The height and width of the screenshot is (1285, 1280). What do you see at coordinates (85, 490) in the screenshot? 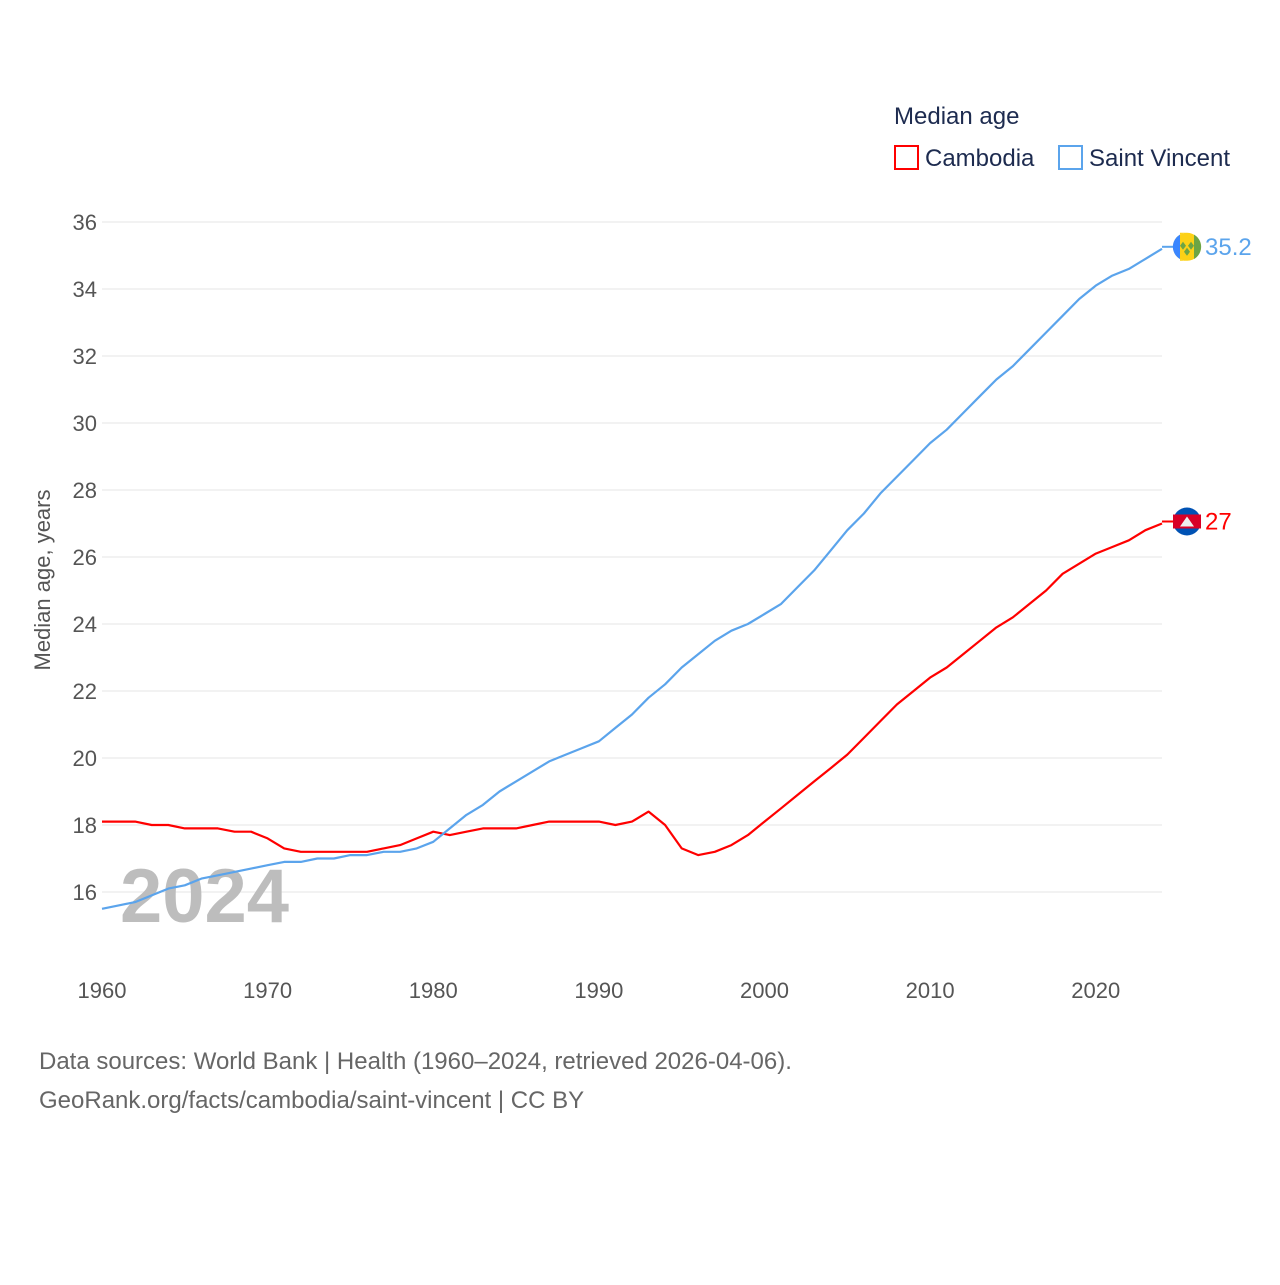
I see `y-tick-label: 28` at bounding box center [85, 490].